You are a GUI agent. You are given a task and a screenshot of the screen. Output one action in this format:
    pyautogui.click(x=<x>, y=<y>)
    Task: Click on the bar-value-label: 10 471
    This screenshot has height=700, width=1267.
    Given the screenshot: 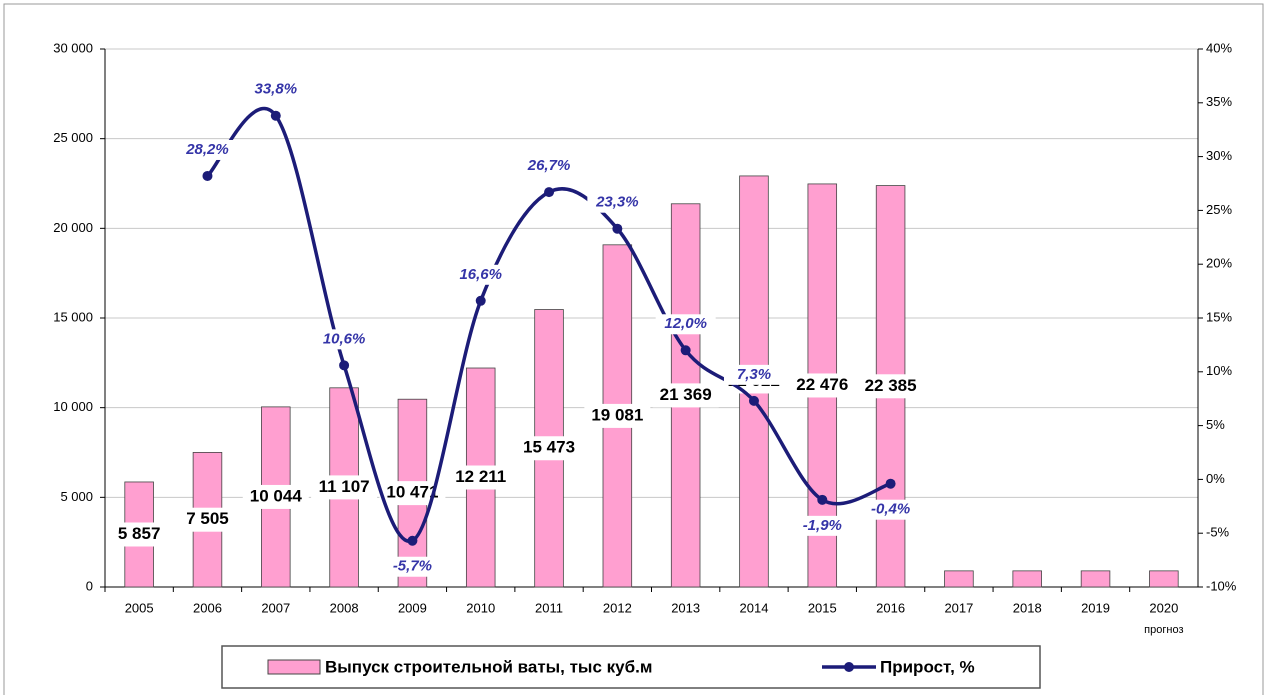 What is the action you would take?
    pyautogui.click(x=412, y=492)
    